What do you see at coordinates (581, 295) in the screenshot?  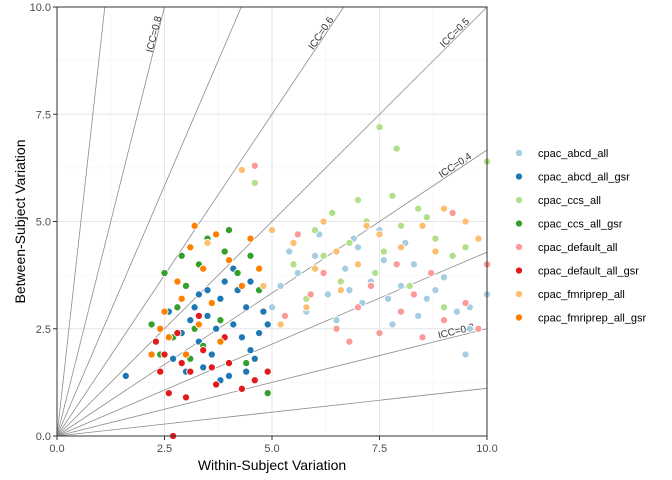 I see `legend-label: cpac_fmriprep_all` at bounding box center [581, 295].